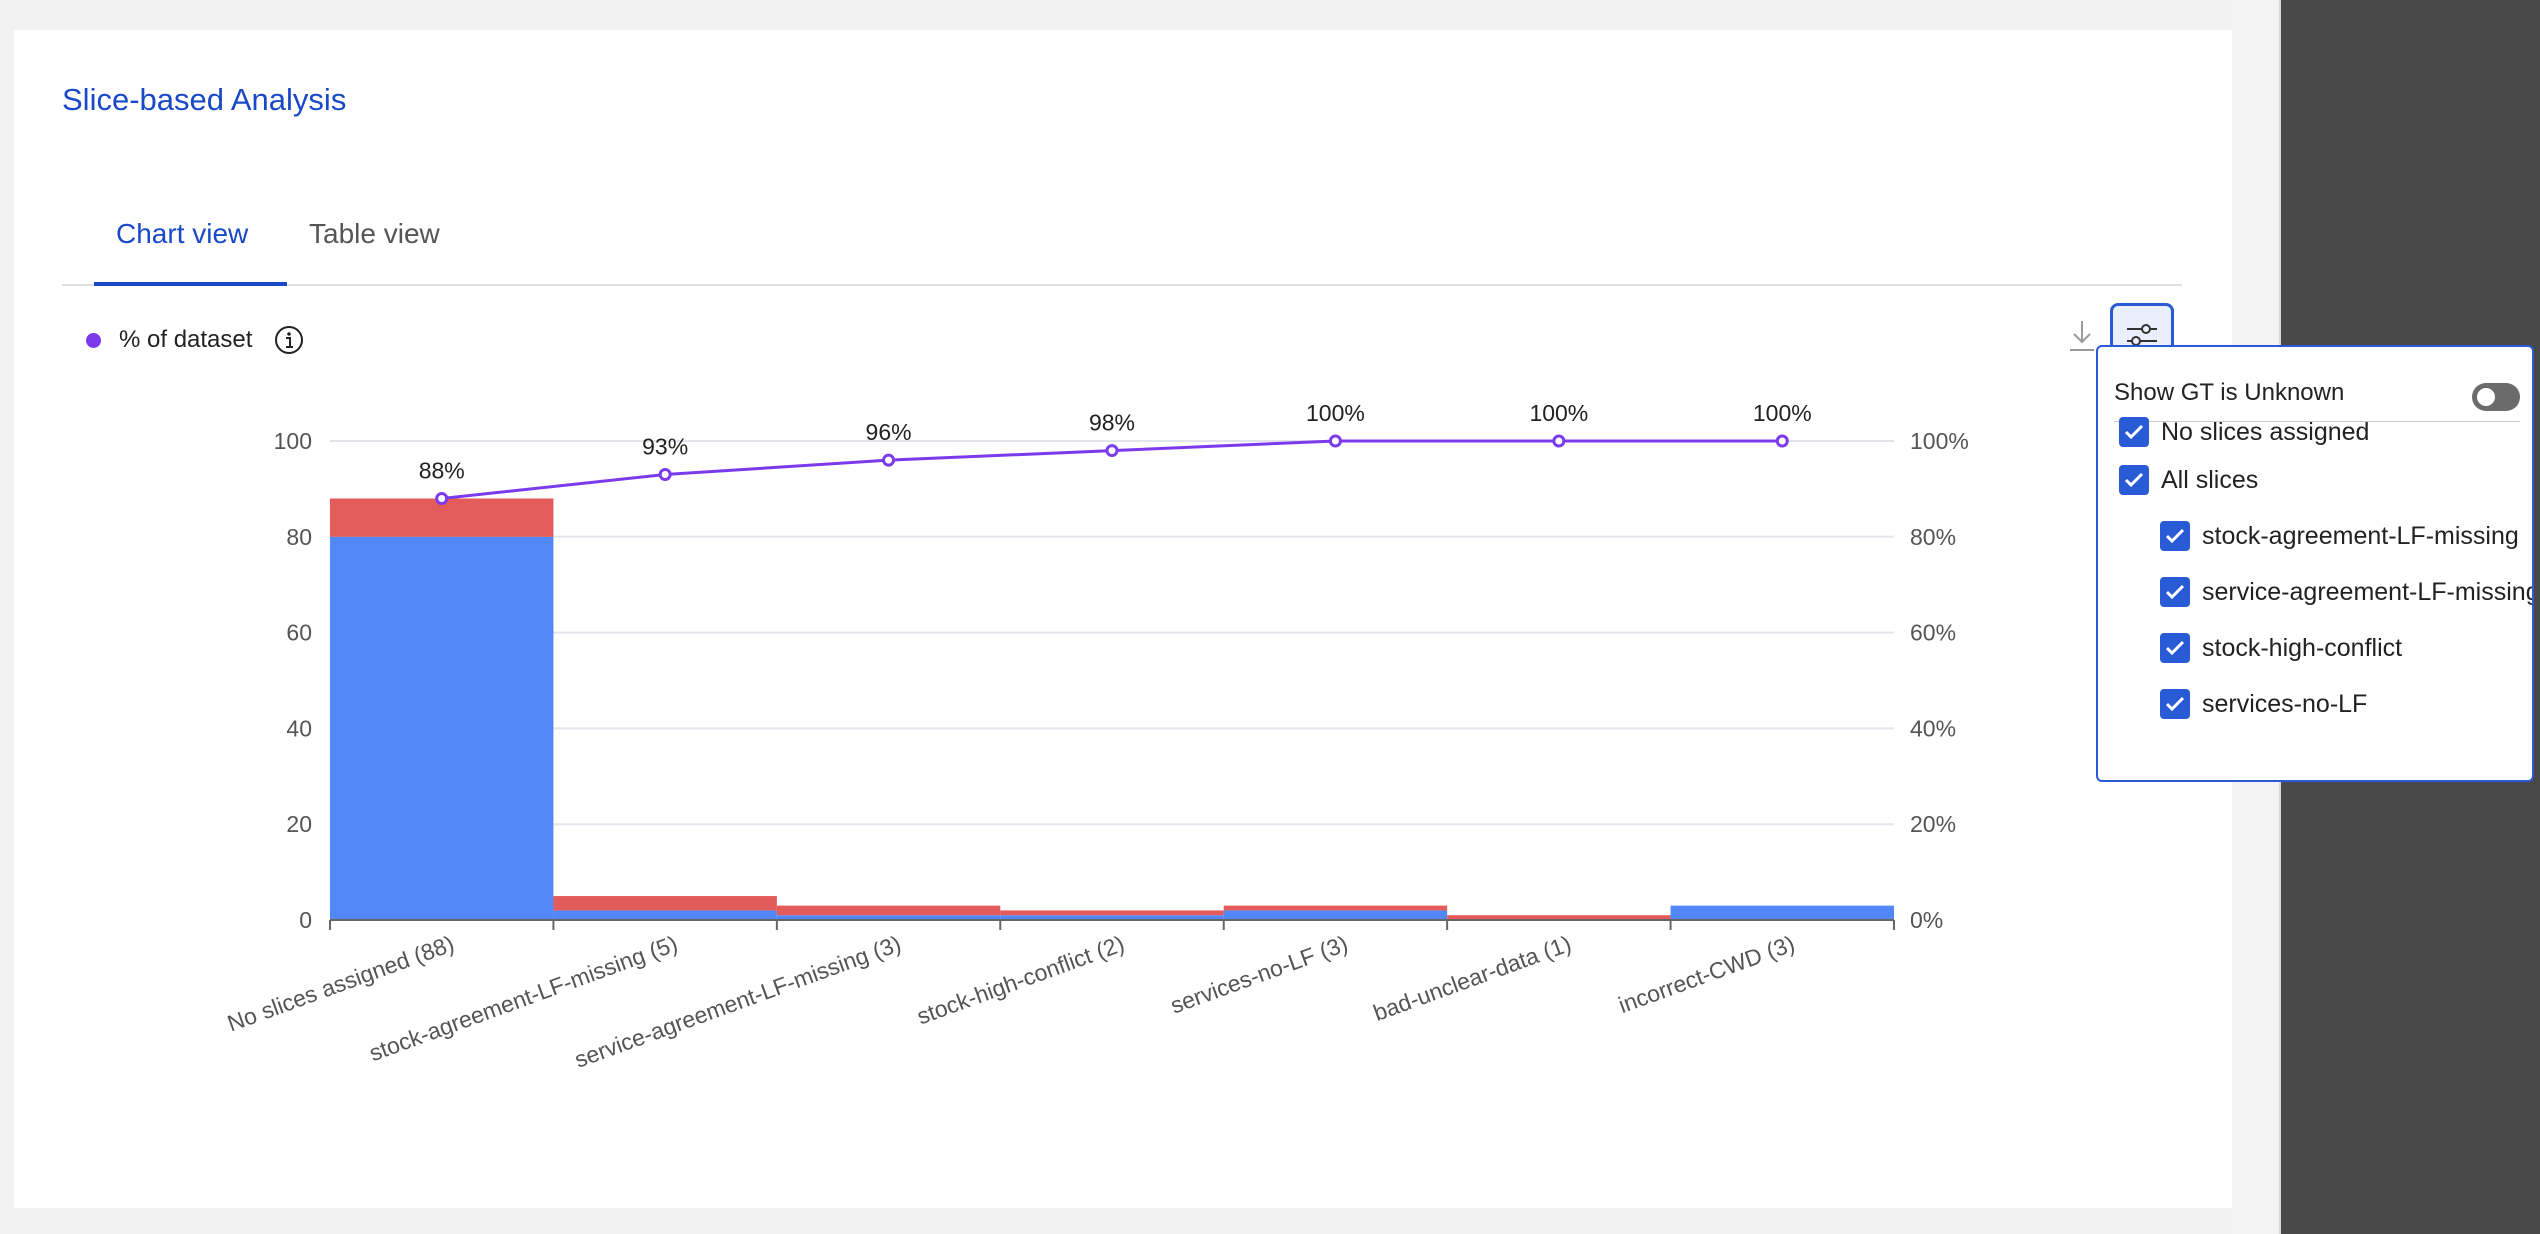 Image resolution: width=2540 pixels, height=1234 pixels. I want to click on point-label: 93%, so click(665, 447).